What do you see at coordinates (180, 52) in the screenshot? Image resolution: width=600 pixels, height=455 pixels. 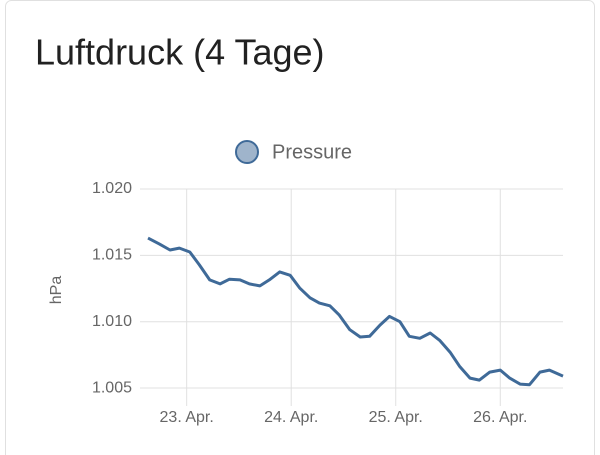 I see `card-title: Luftdruck (4 Tage)` at bounding box center [180, 52].